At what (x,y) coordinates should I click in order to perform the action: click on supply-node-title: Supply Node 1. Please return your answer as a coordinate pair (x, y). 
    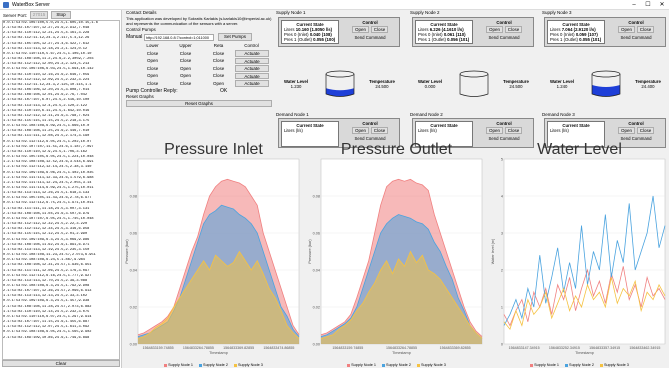
    Looking at the image, I should click on (291, 12).